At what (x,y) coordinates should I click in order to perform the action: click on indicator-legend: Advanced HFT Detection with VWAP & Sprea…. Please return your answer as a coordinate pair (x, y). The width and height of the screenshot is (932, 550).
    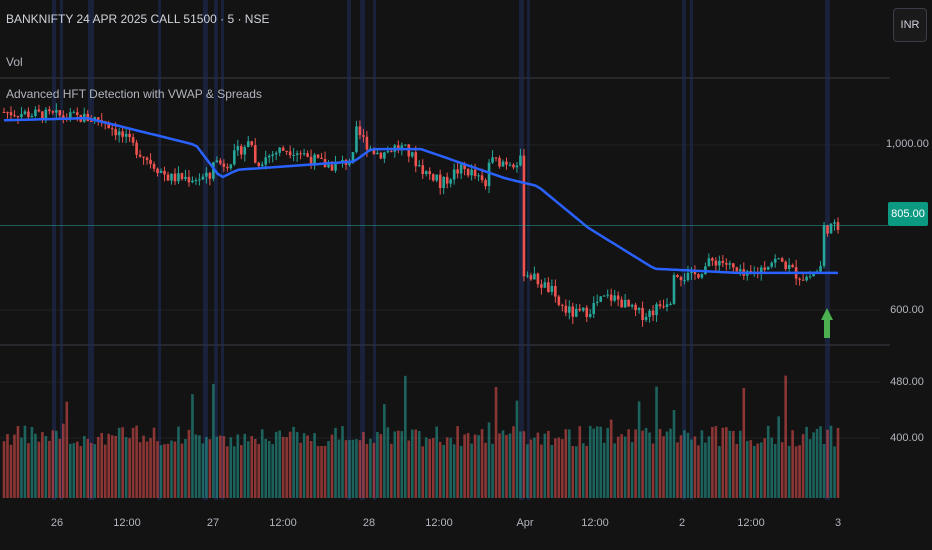
    Looking at the image, I should click on (134, 94).